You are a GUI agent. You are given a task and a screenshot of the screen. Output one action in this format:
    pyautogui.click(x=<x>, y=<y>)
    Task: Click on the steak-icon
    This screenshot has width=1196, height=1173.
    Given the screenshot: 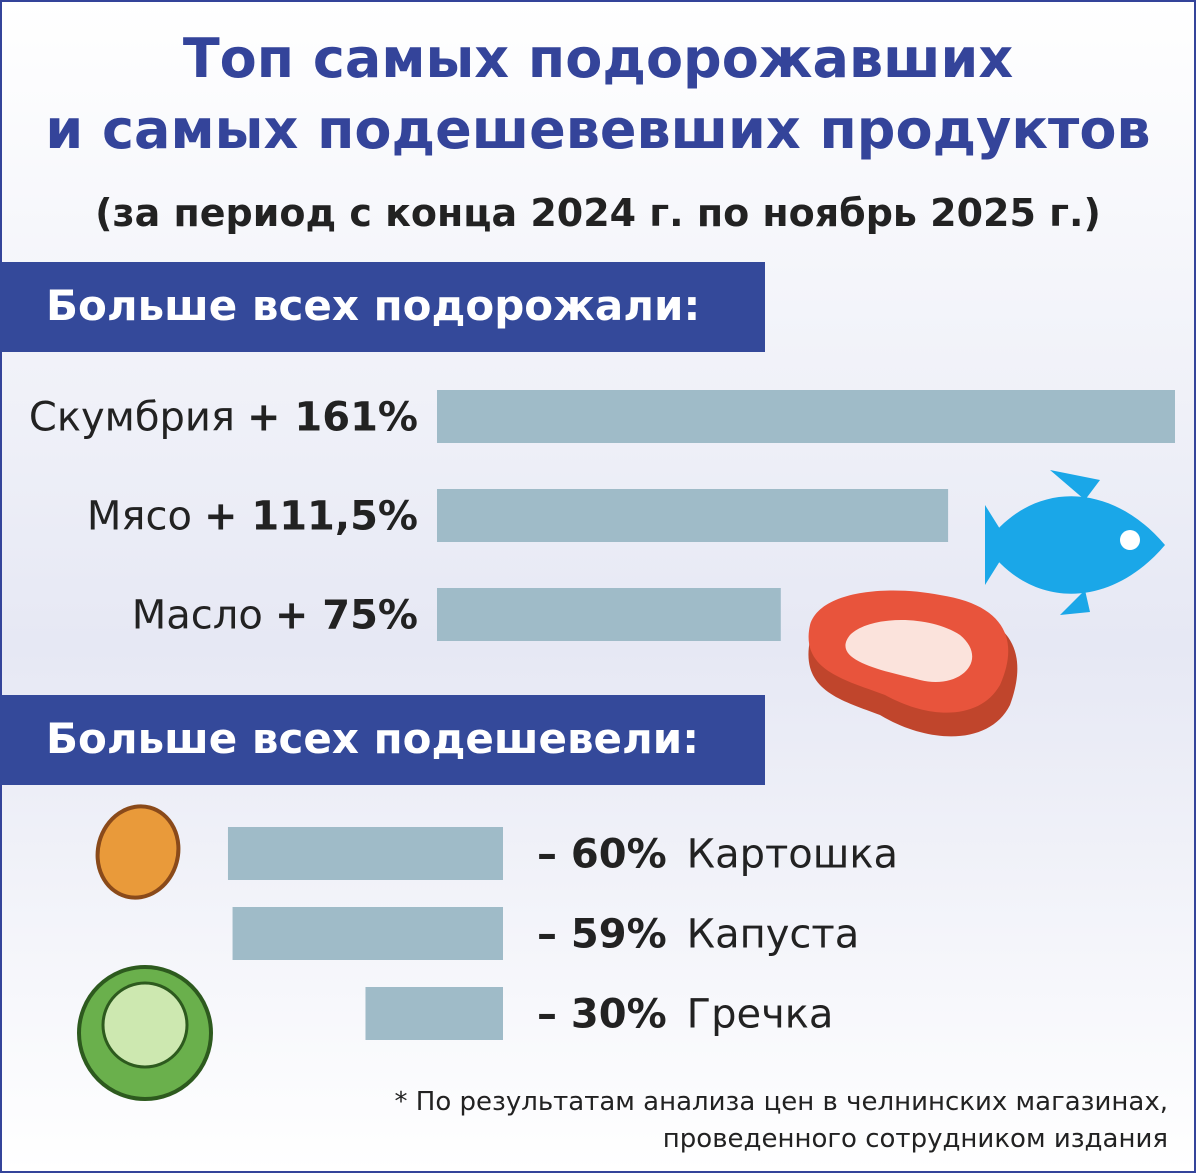 What is the action you would take?
    pyautogui.click(x=913, y=663)
    